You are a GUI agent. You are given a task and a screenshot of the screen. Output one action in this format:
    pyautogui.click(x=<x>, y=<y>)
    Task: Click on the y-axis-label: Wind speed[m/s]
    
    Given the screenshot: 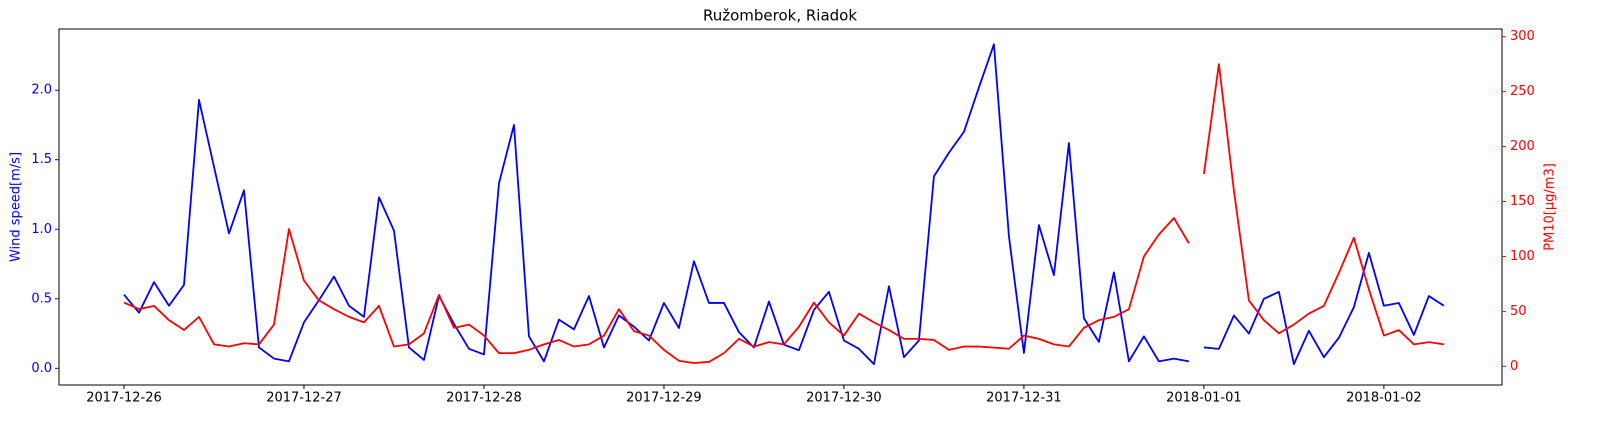 What is the action you would take?
    pyautogui.click(x=16, y=207)
    